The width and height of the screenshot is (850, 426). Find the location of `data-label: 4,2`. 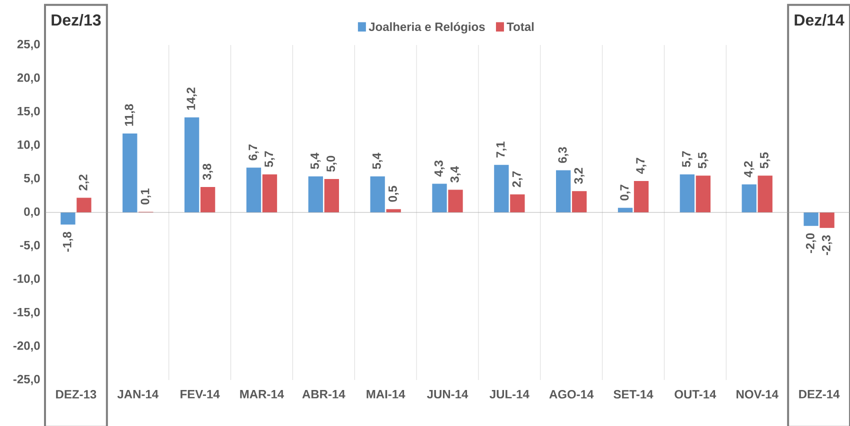

data-label: 4,2 is located at coordinates (749, 169).